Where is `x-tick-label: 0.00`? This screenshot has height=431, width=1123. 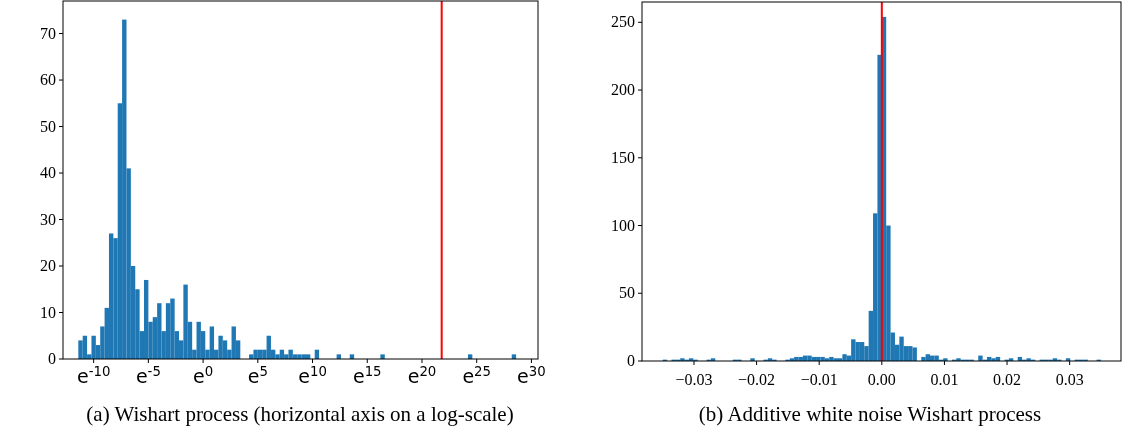 x-tick-label: 0.00 is located at coordinates (881, 379).